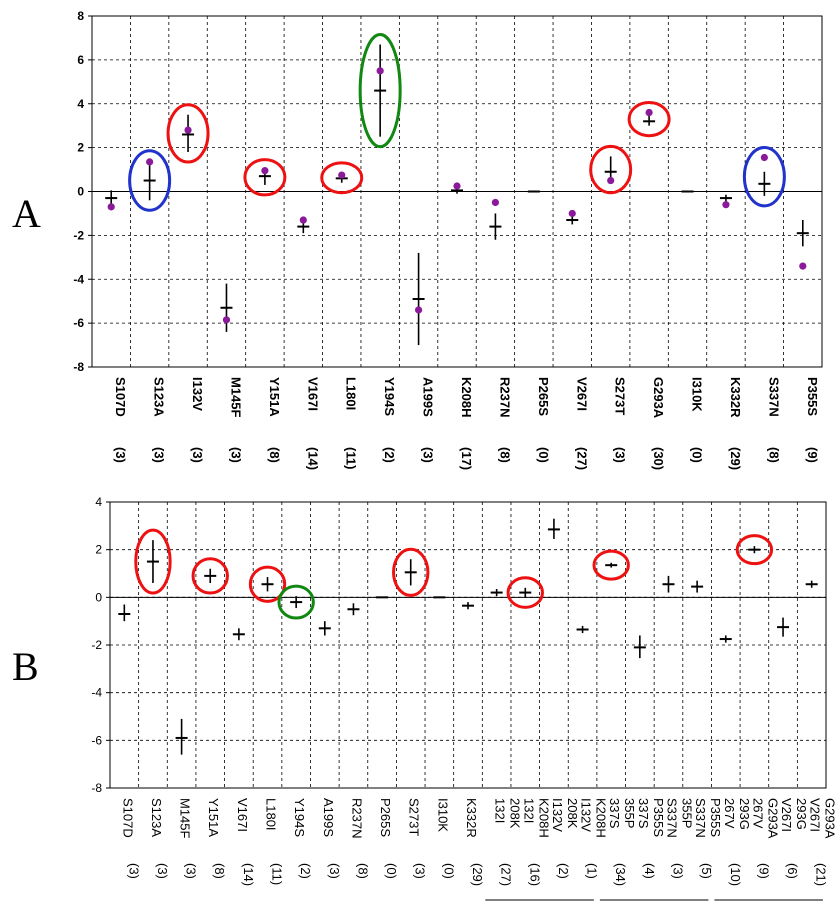  Describe the element at coordinates (581, 458) in the screenshot. I see `category-count: (27)` at that location.